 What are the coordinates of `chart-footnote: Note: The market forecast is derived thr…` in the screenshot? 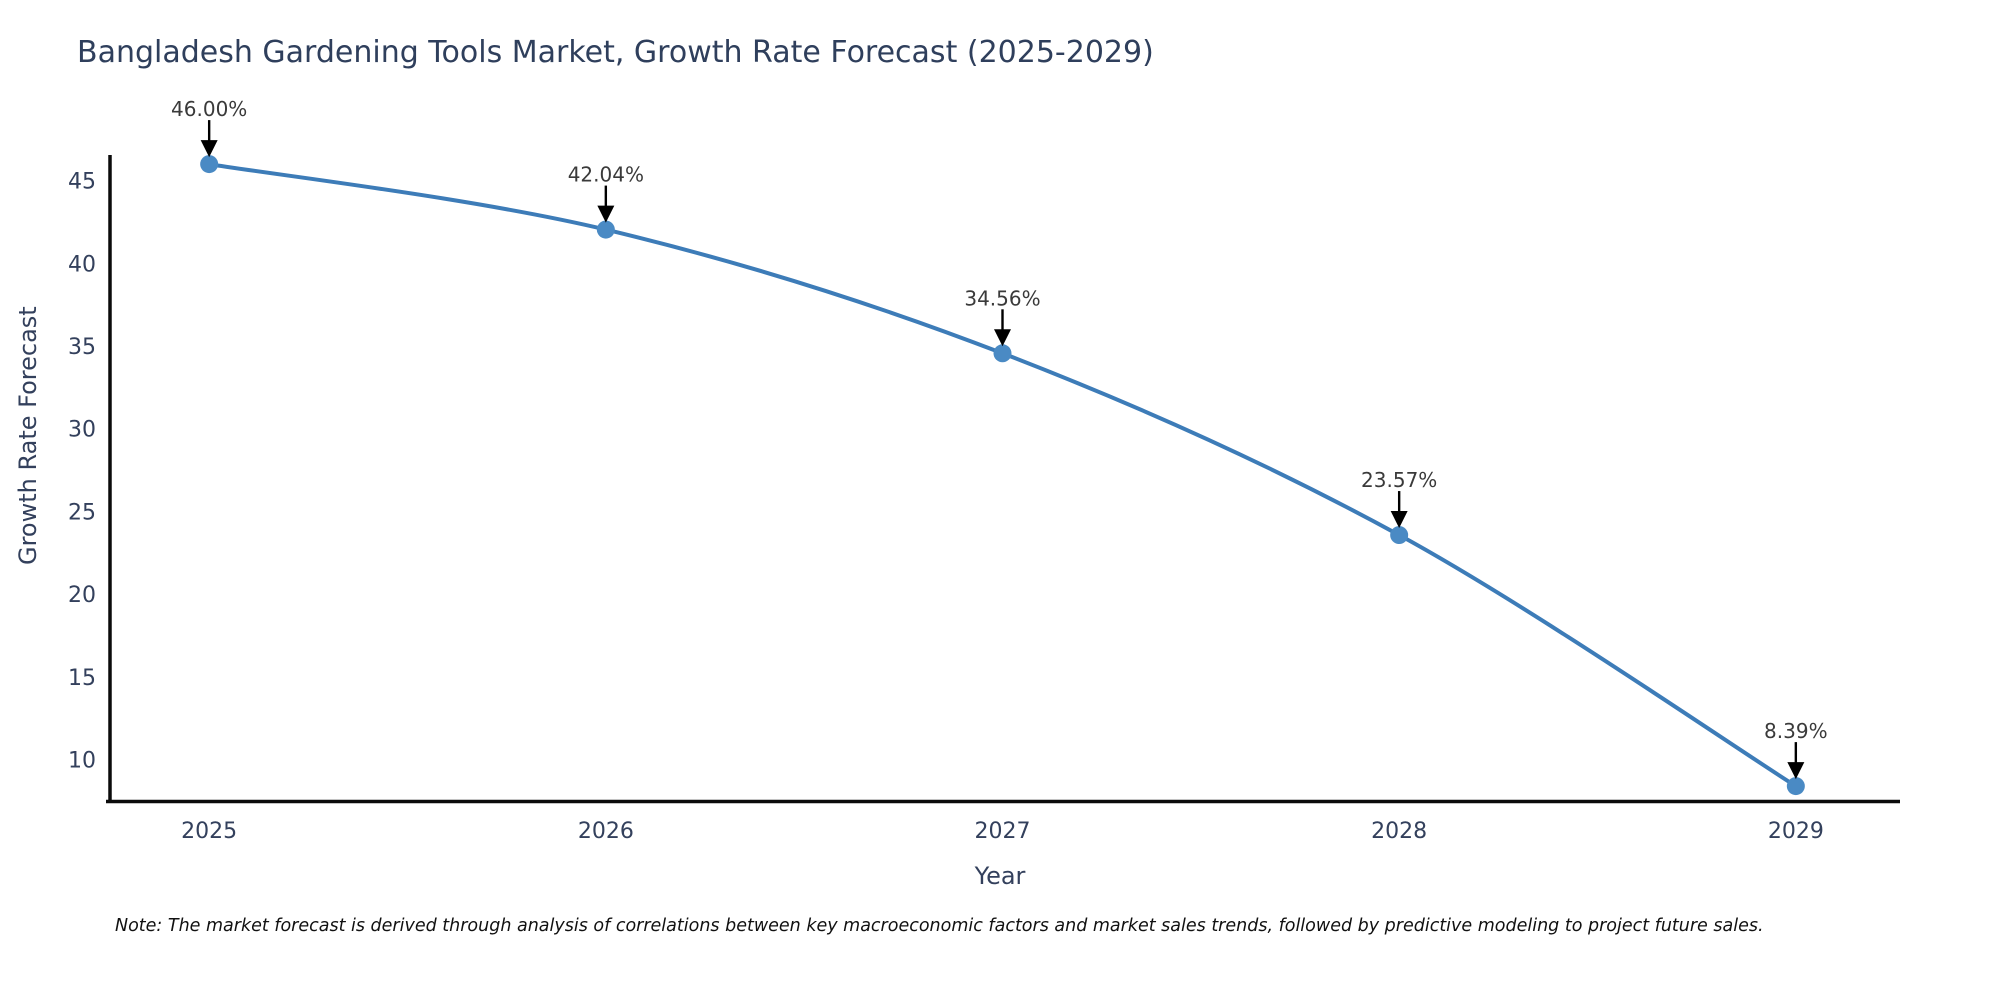 It's located at (939, 926).